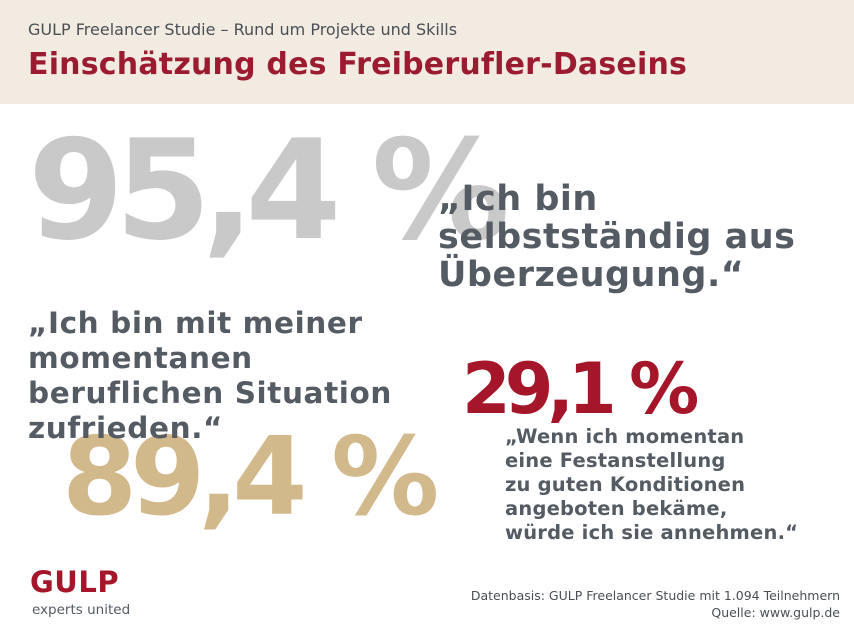 This screenshot has width=854, height=642. I want to click on gulp-logo: GULP, so click(75, 582).